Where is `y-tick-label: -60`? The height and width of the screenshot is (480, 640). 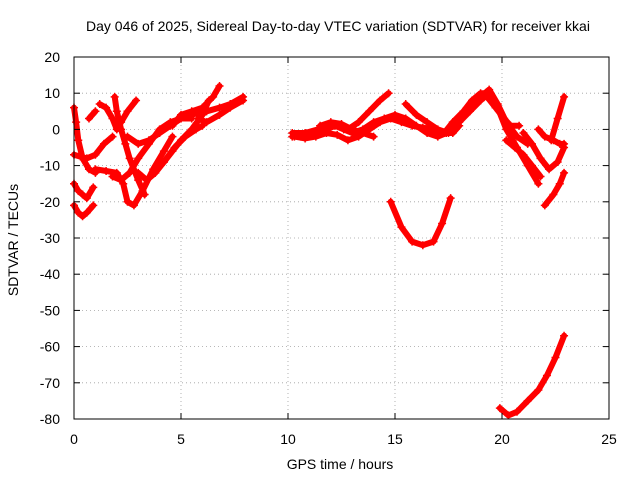
y-tick-label: -60 is located at coordinates (50, 347).